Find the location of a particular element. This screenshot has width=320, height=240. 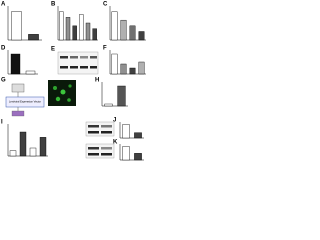

panel-label: E is located at coordinates (53, 50).